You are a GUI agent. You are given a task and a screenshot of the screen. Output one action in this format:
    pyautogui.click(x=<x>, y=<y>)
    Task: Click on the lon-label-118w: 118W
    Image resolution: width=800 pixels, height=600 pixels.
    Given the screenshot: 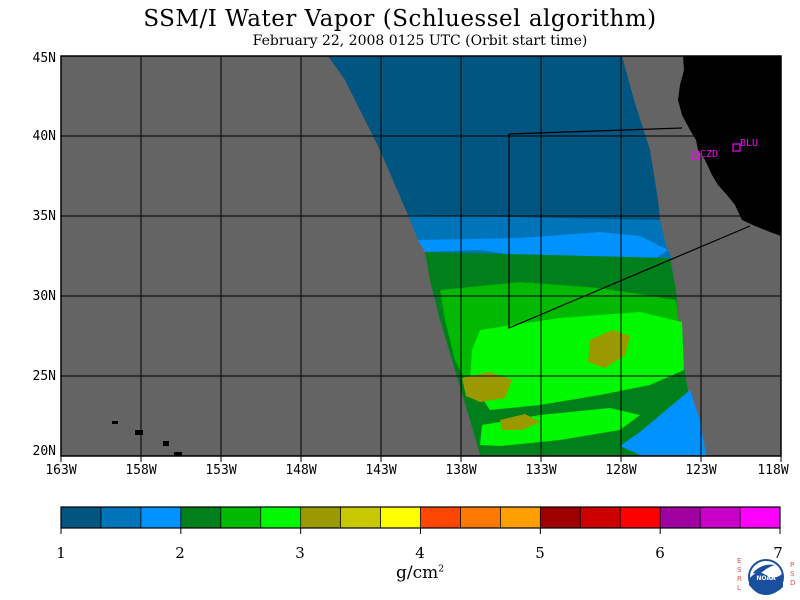 What is the action you would take?
    pyautogui.click(x=773, y=470)
    